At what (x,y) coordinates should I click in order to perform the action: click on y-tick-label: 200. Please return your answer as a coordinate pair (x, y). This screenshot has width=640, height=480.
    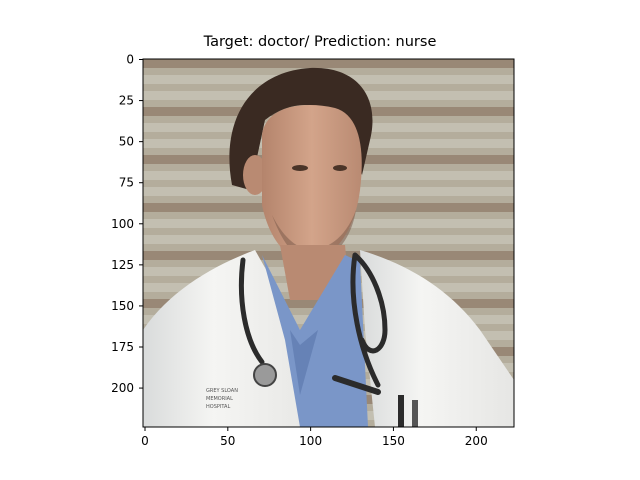
    Looking at the image, I should click on (122, 388).